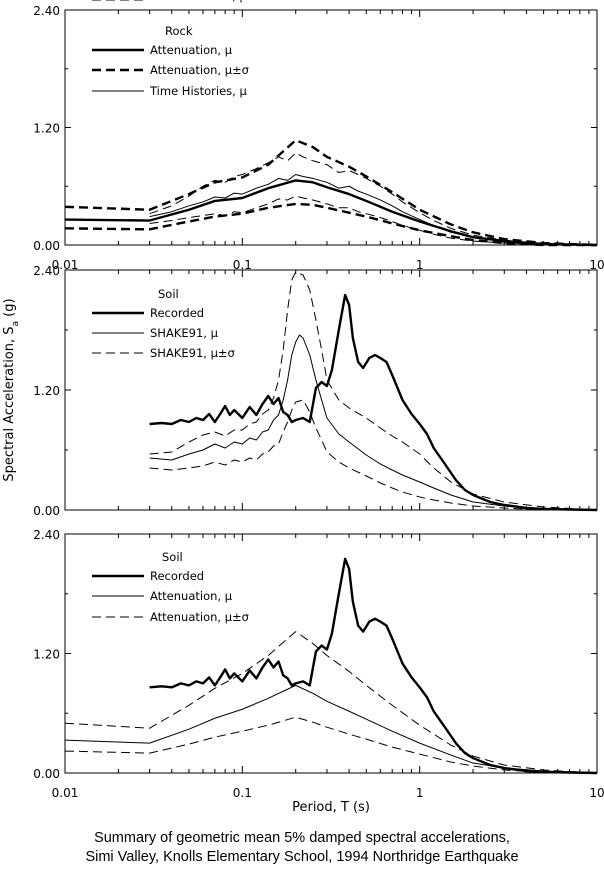 The width and height of the screenshot is (604, 873). I want to click on y-axis-title: Spectral Acceleration, Sa (g), so click(11, 389).